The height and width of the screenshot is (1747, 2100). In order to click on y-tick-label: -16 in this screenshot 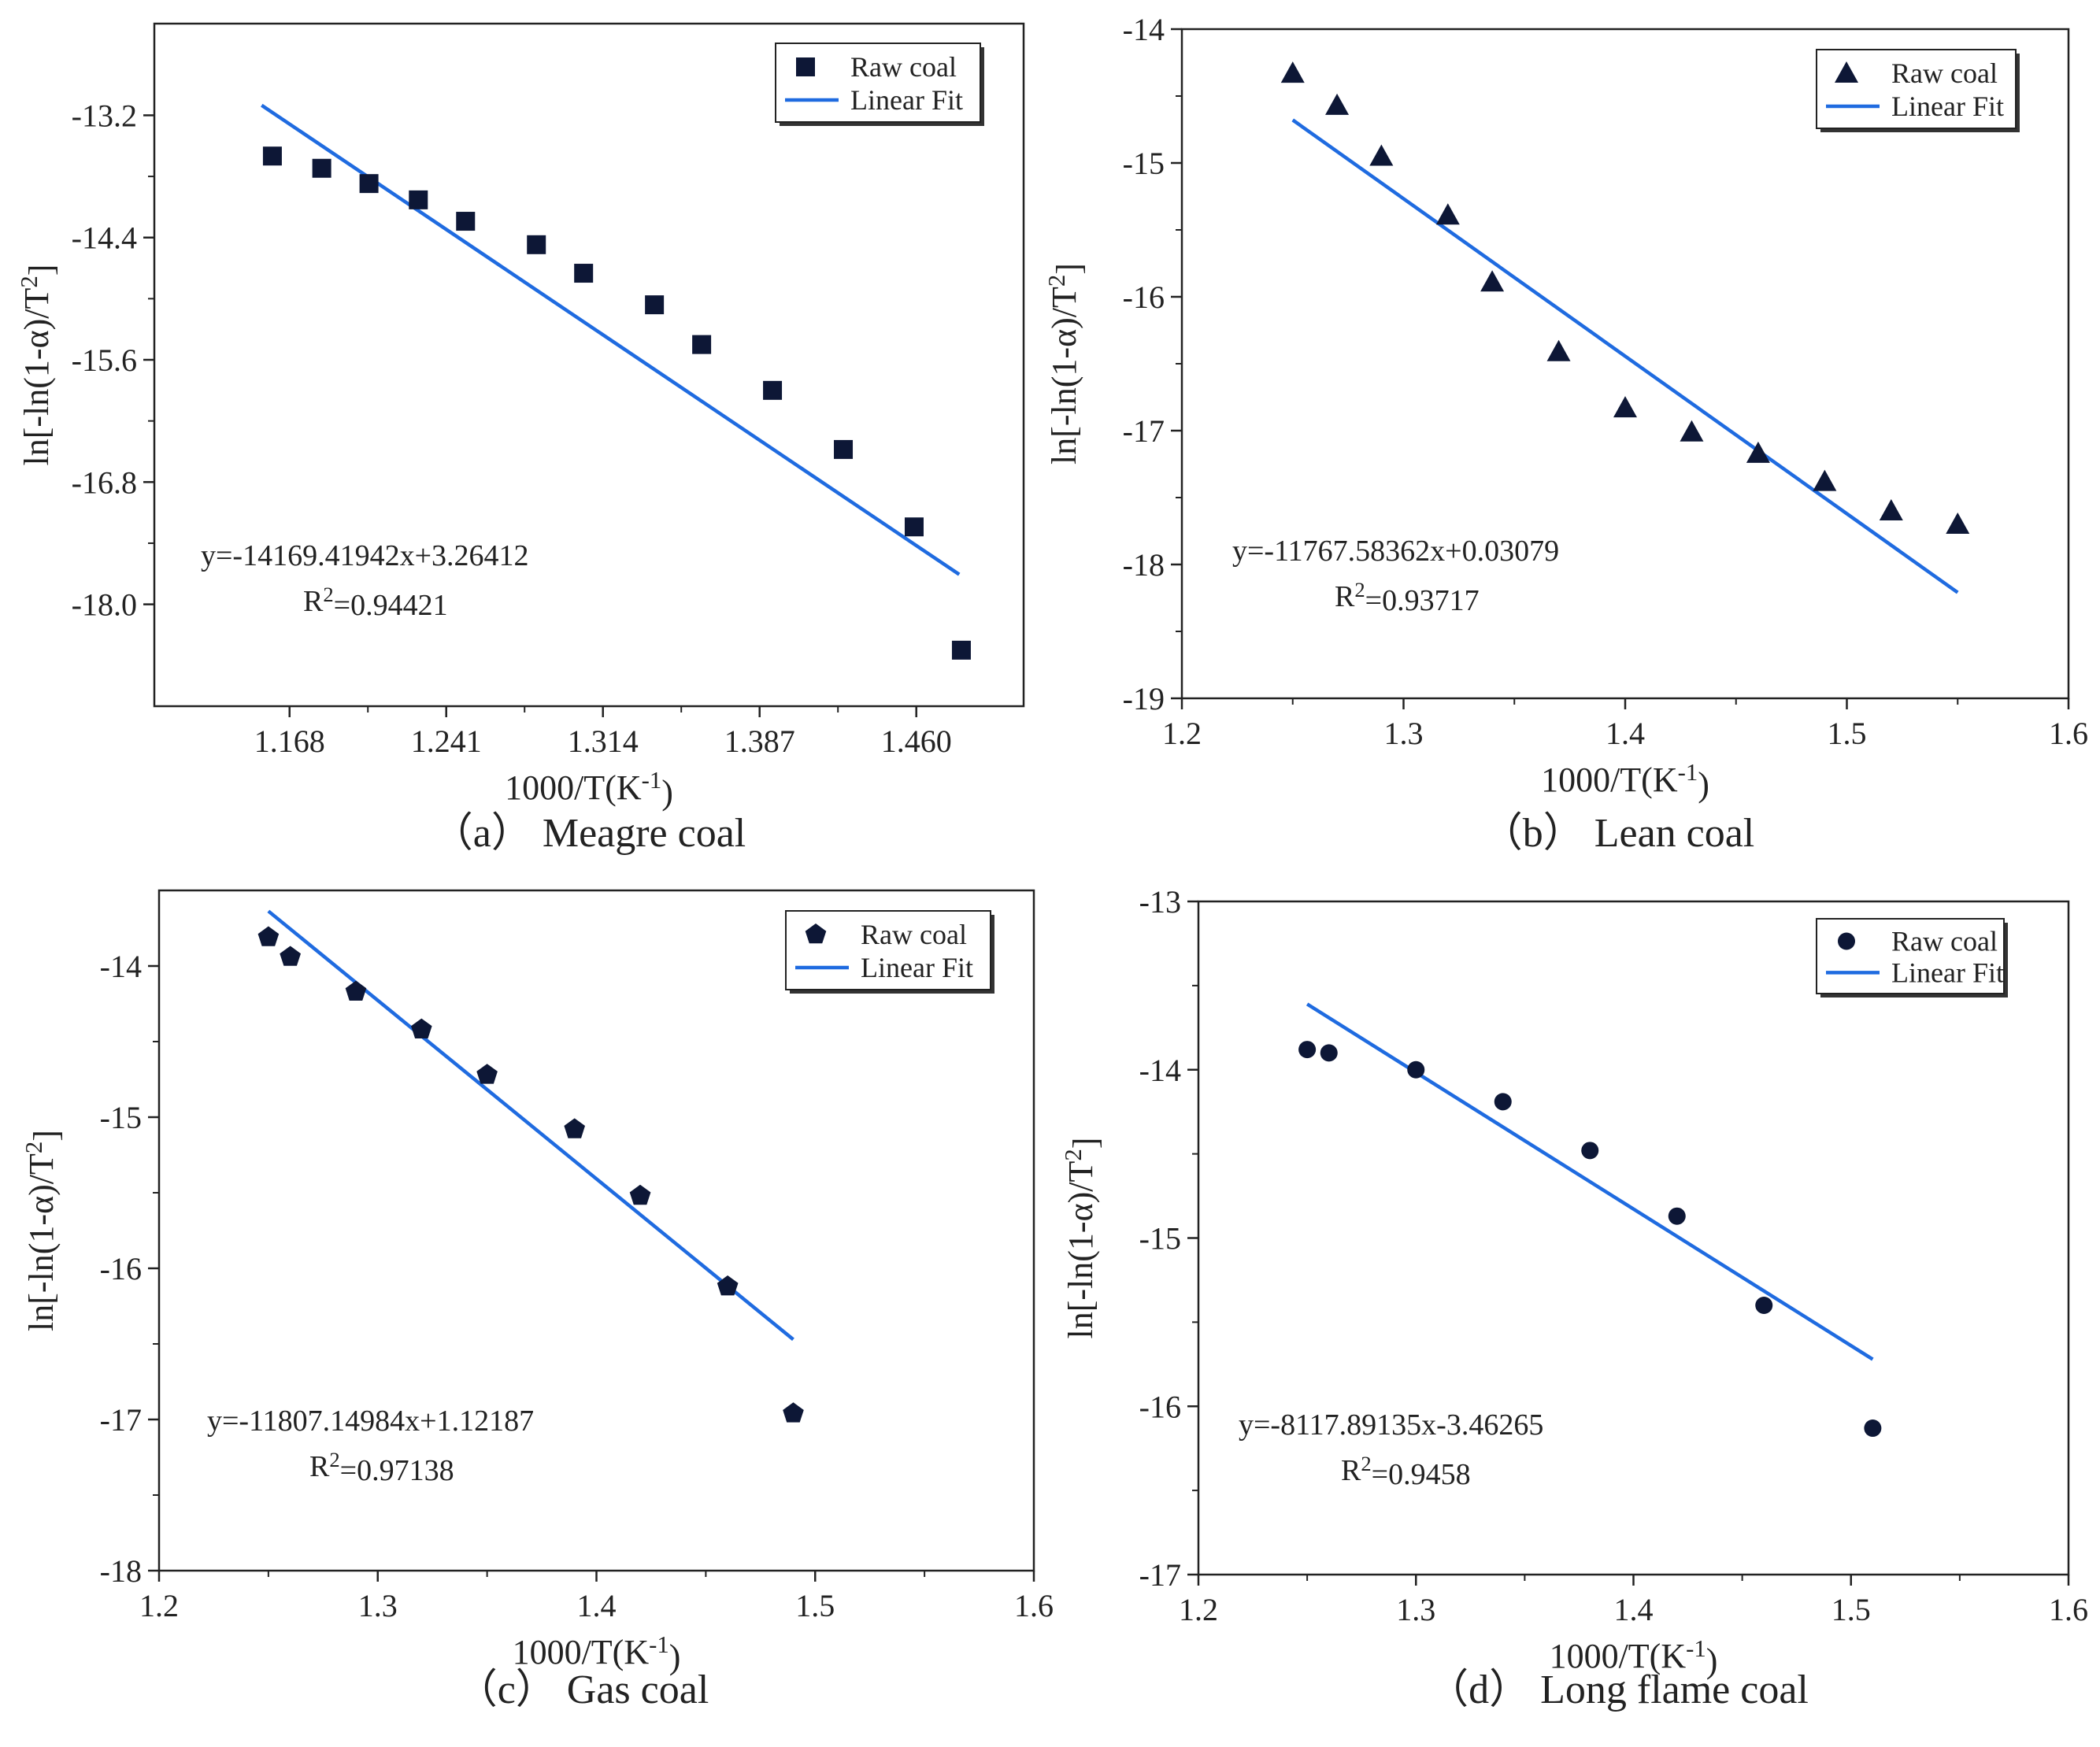, I will do `click(121, 1268)`.